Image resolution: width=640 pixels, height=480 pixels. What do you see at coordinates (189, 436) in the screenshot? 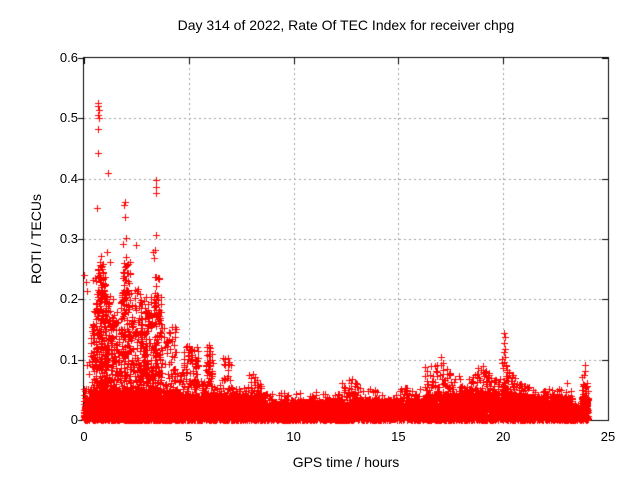
I see `x-tick-label: 5` at bounding box center [189, 436].